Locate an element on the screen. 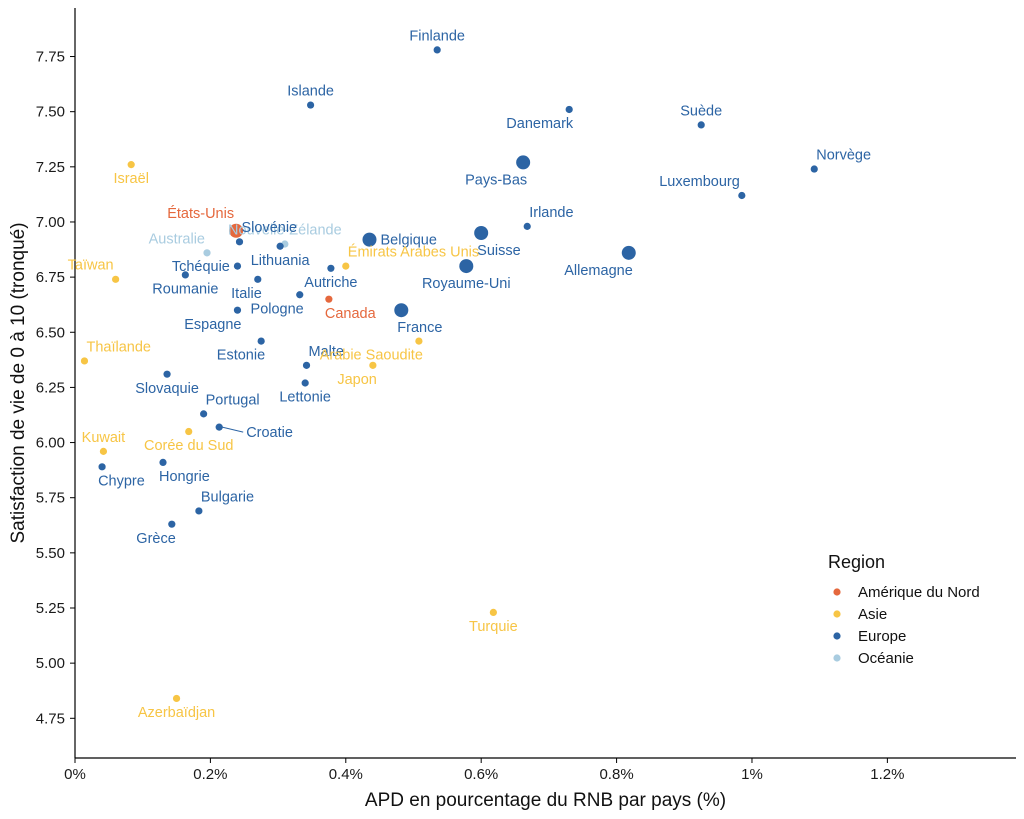  point-label: Suède is located at coordinates (701, 111).